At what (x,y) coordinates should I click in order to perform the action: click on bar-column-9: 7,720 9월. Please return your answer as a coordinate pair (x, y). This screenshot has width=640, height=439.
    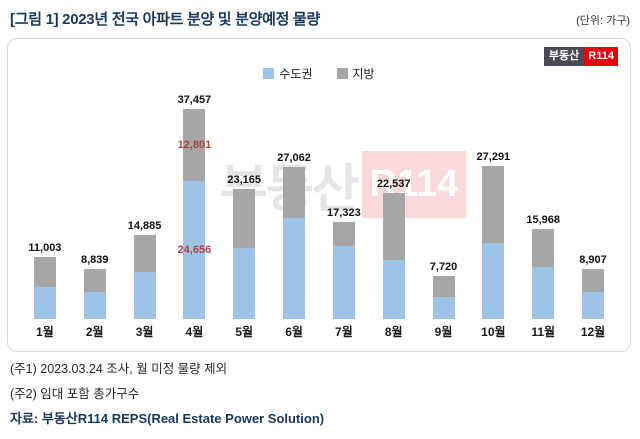
    Looking at the image, I should click on (444, 213).